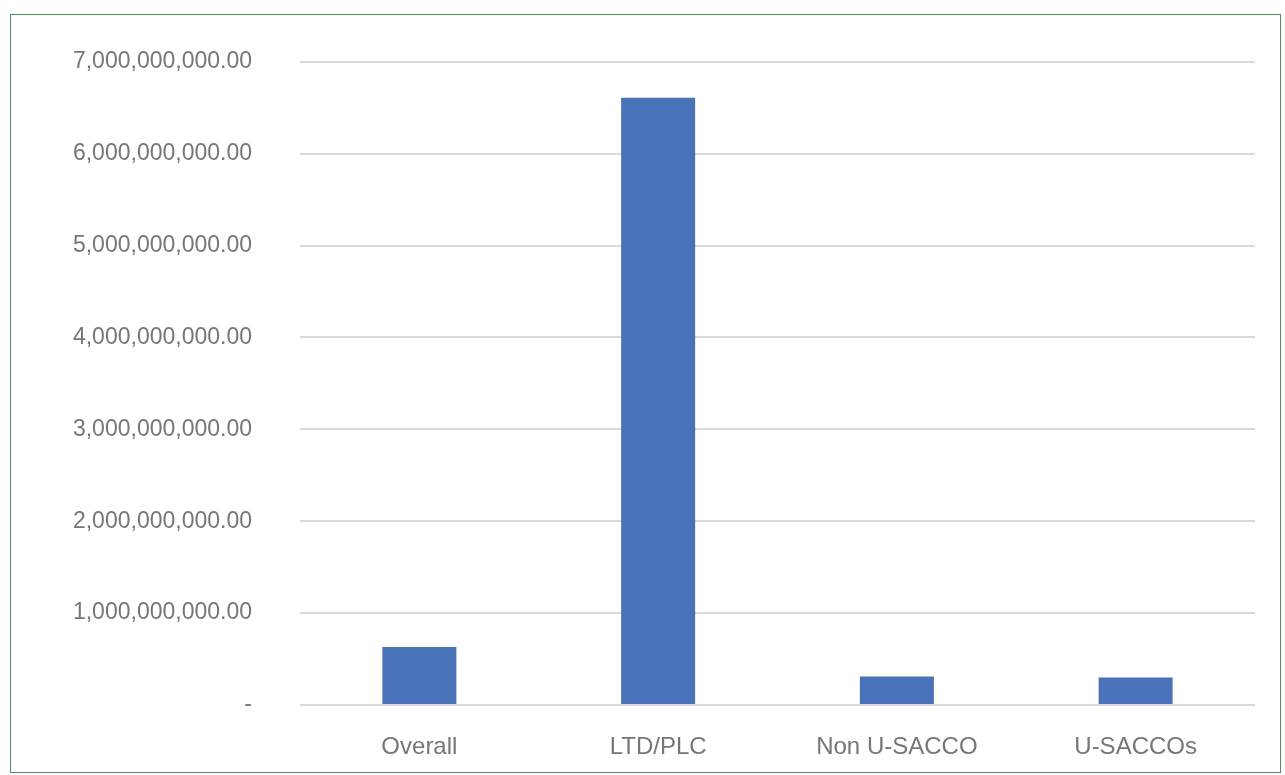 Image resolution: width=1285 pixels, height=775 pixels. Describe the element at coordinates (419, 746) in the screenshot. I see `x-tick-label: Overall` at that location.